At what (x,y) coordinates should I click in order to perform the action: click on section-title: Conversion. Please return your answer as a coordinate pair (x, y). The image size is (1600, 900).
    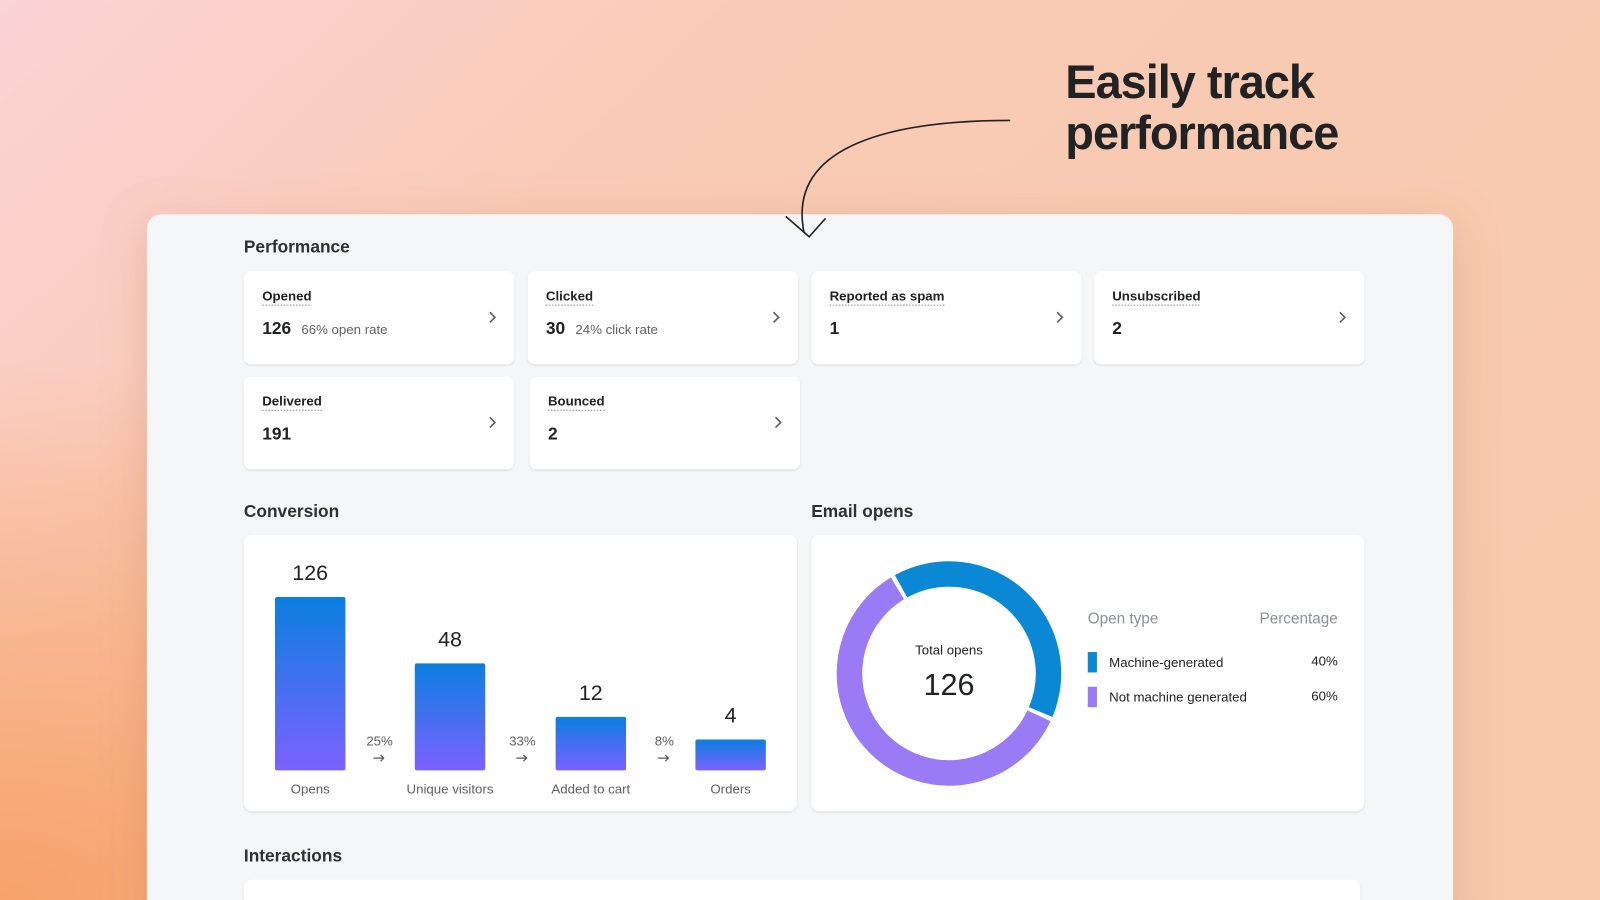
    Looking at the image, I should click on (291, 511).